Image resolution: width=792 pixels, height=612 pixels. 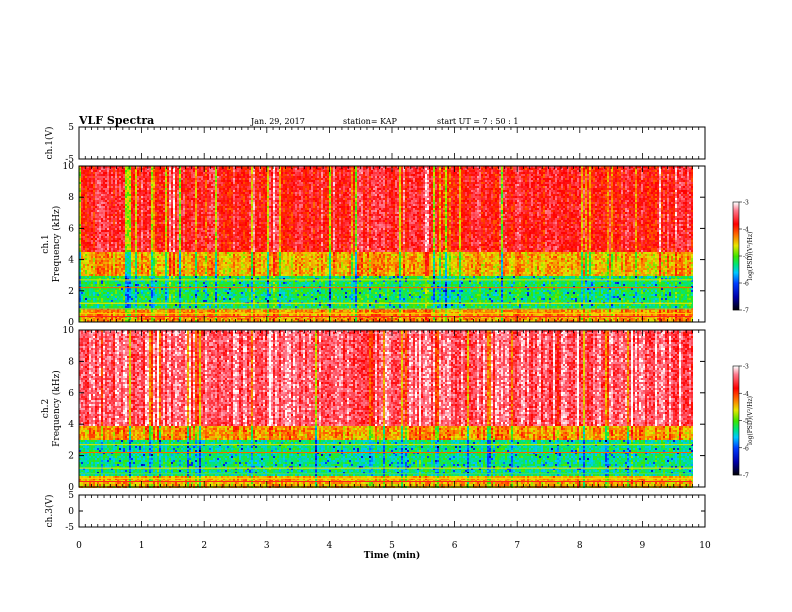 What do you see at coordinates (746, 311) in the screenshot?
I see `ch1-spectrogram-colorbar-tick: -7` at bounding box center [746, 311].